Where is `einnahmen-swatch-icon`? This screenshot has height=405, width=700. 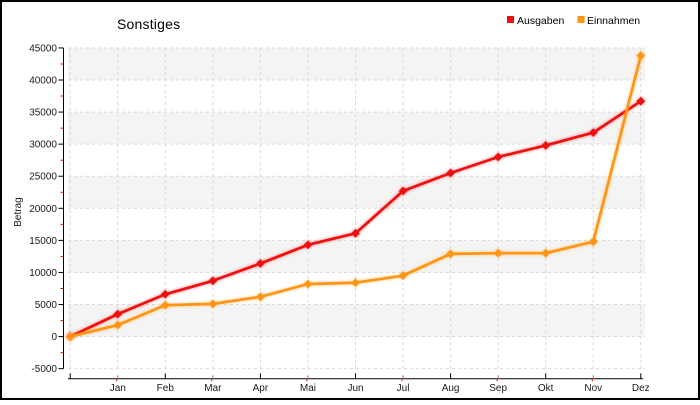
einnahmen-swatch-icon is located at coordinates (581, 19).